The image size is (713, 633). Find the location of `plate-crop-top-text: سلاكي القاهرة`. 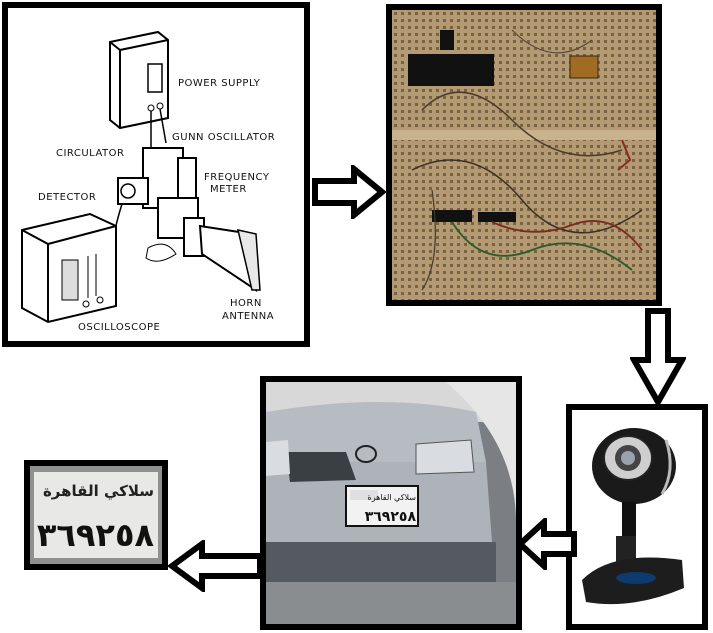

plate-crop-top-text: سلاكي القاهرة is located at coordinates (98, 491).